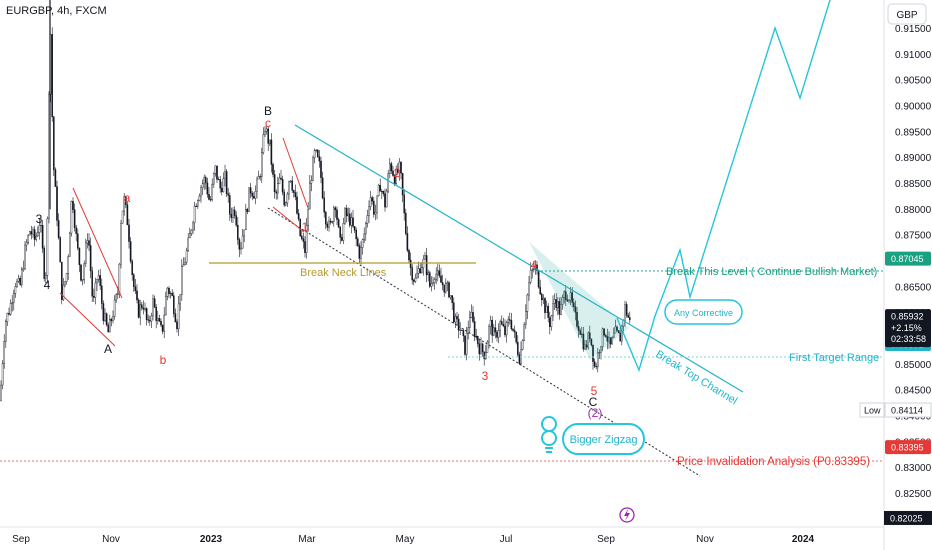 The image size is (932, 550). Describe the element at coordinates (211, 539) in the screenshot. I see `x-tick-label: 2023` at that location.